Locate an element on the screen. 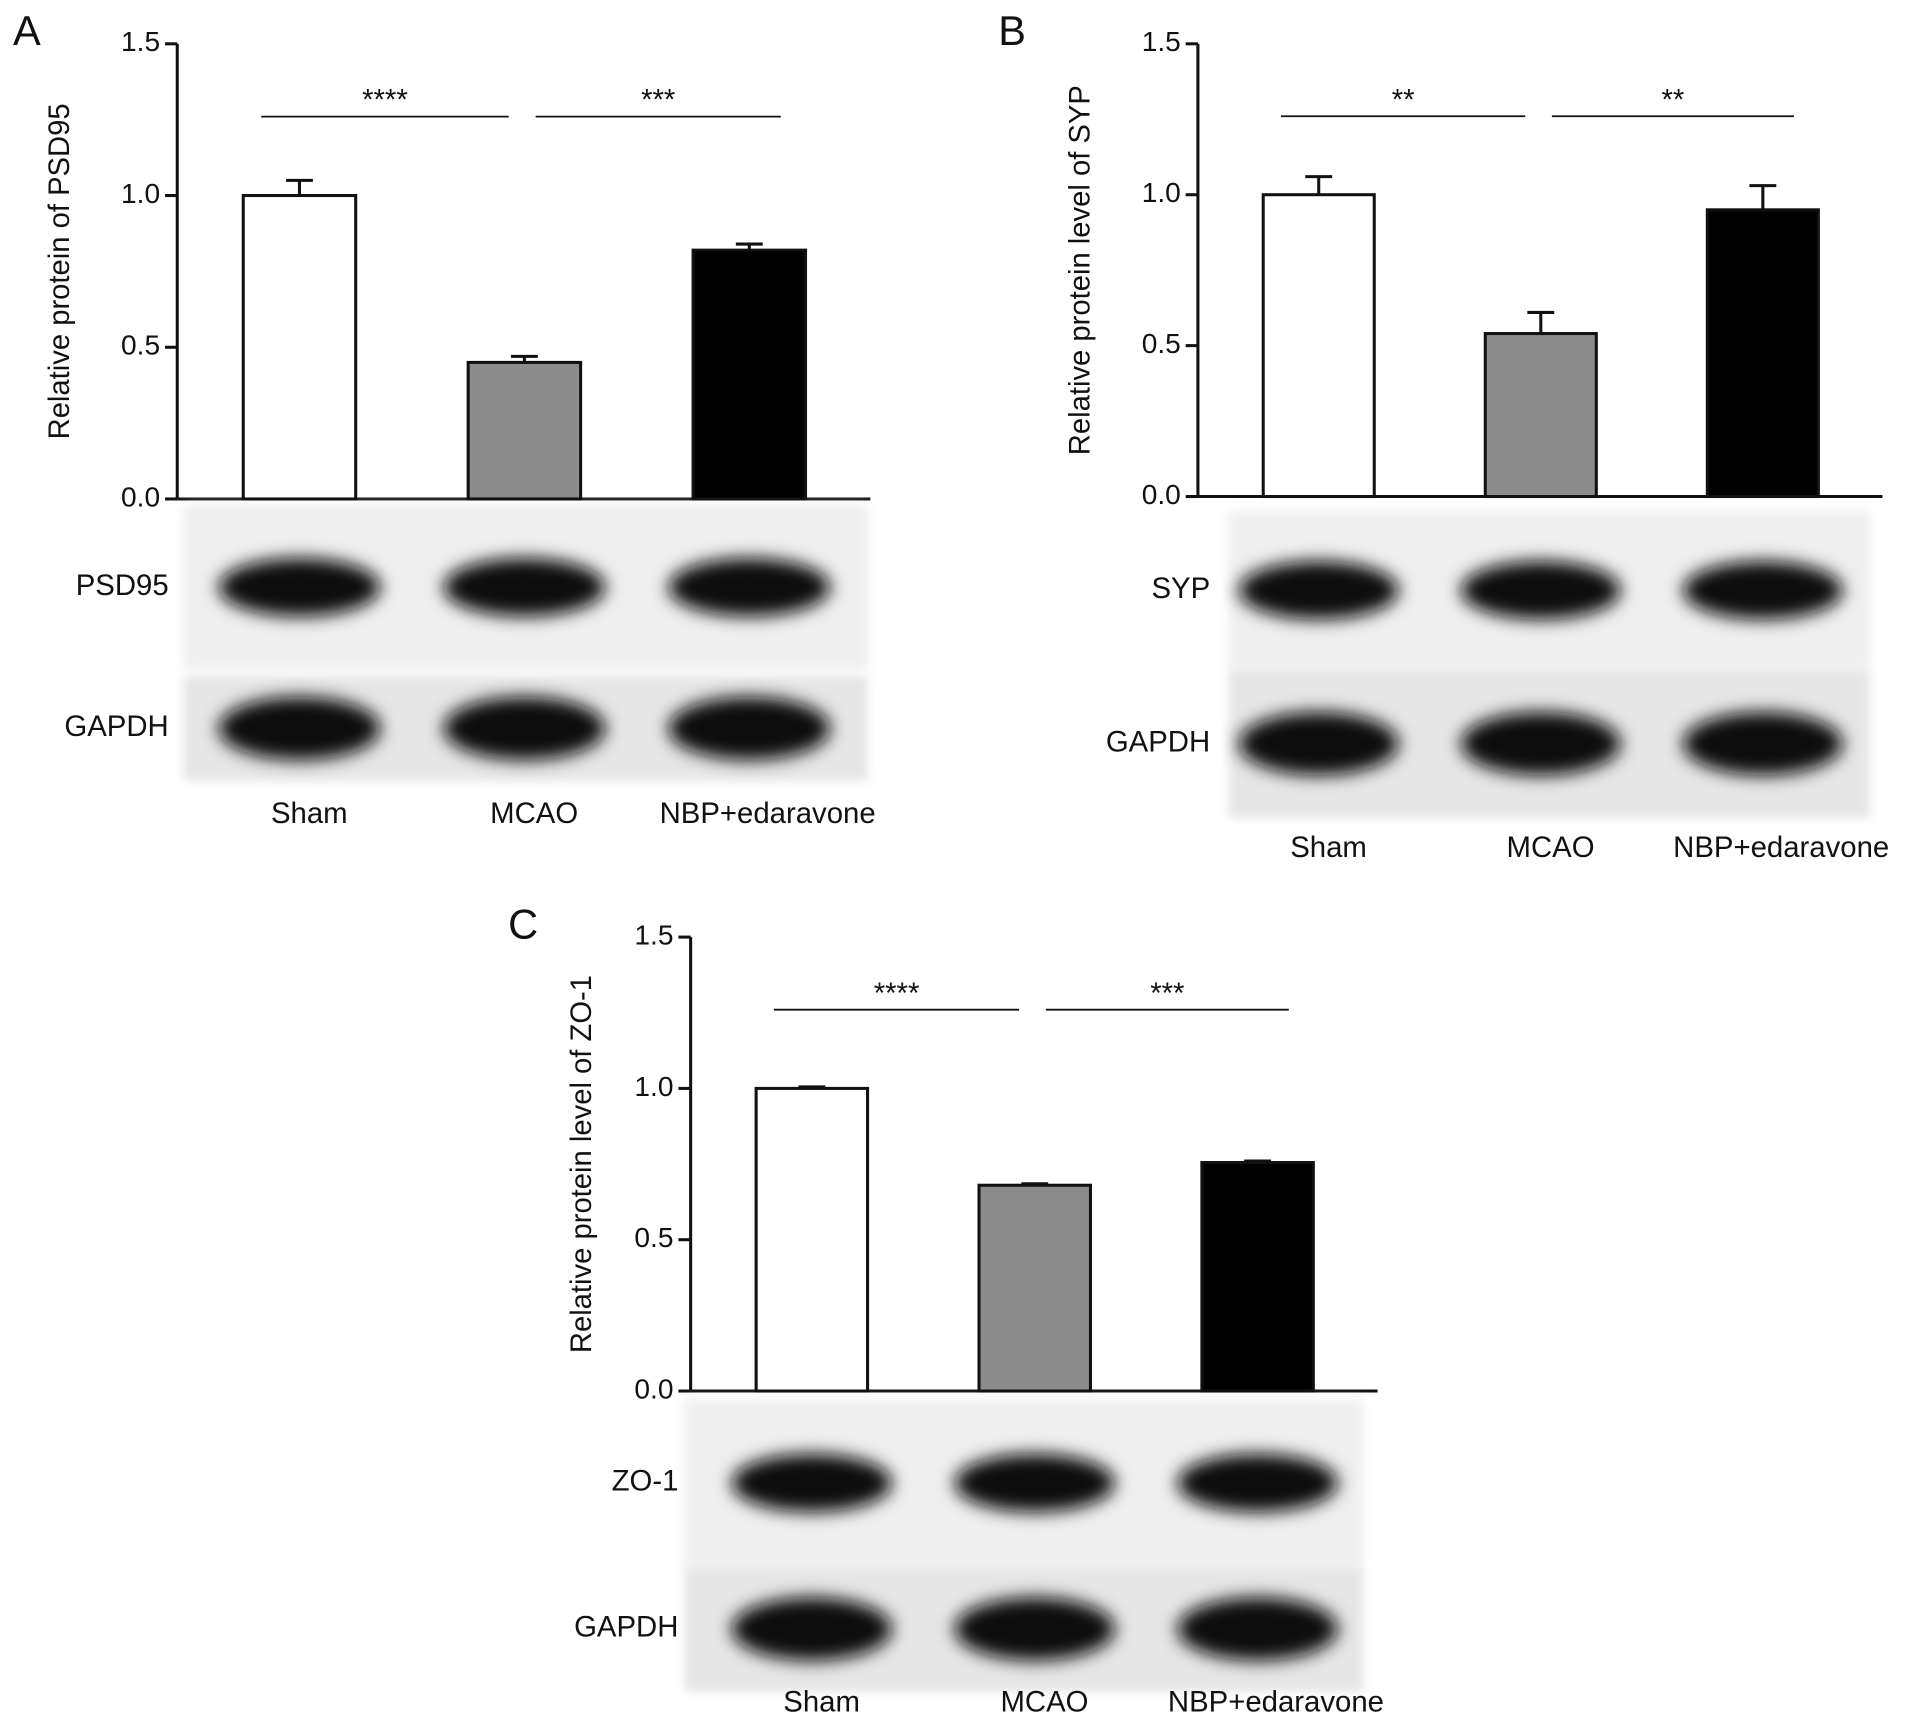 Image resolution: width=1913 pixels, height=1733 pixels. blot-label: SYP is located at coordinates (1180, 589).